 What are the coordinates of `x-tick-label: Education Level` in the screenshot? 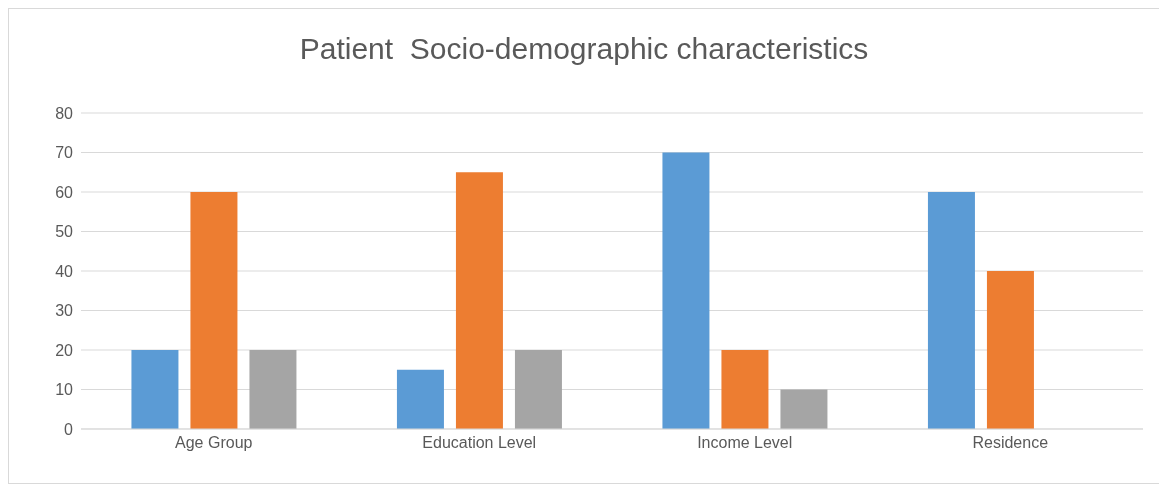 It's located at (479, 443).